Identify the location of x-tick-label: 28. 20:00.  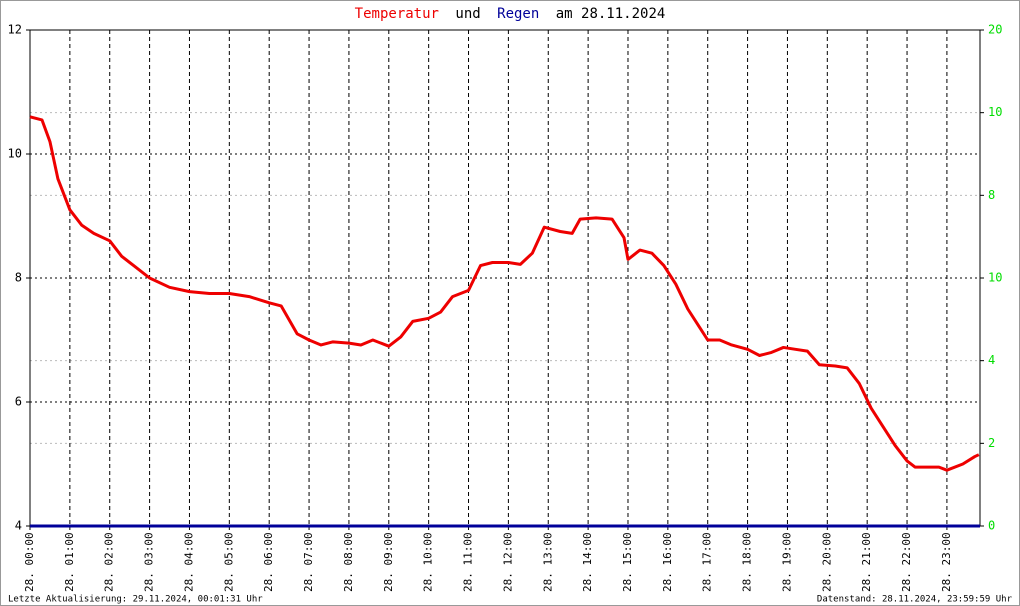
(826, 562).